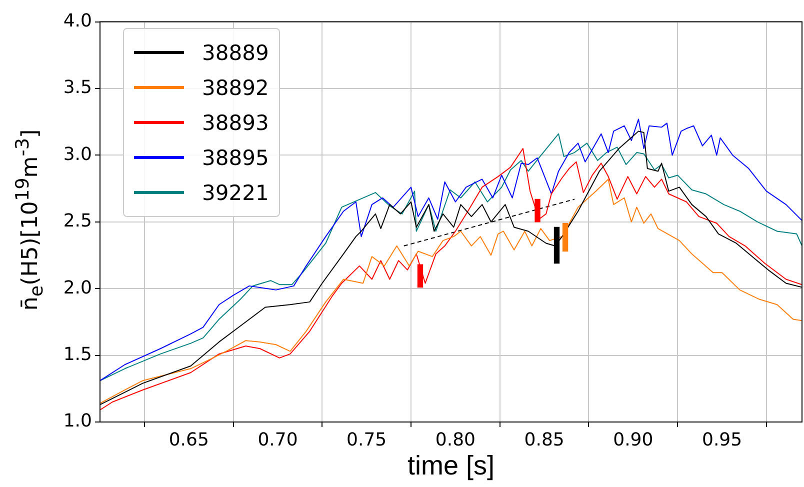  Describe the element at coordinates (278, 439) in the screenshot. I see `x-tick-label: 0.70` at that location.